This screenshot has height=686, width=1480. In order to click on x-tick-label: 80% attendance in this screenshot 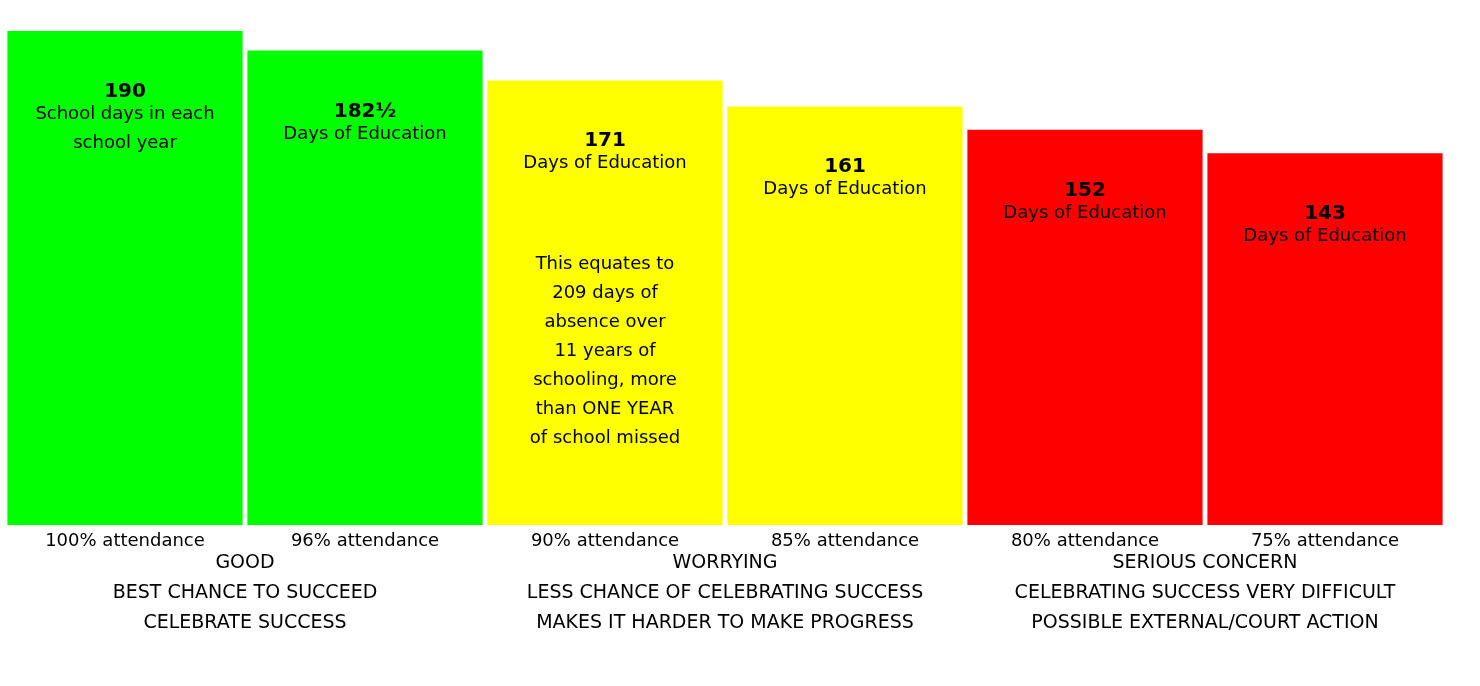, I will do `click(1085, 539)`.